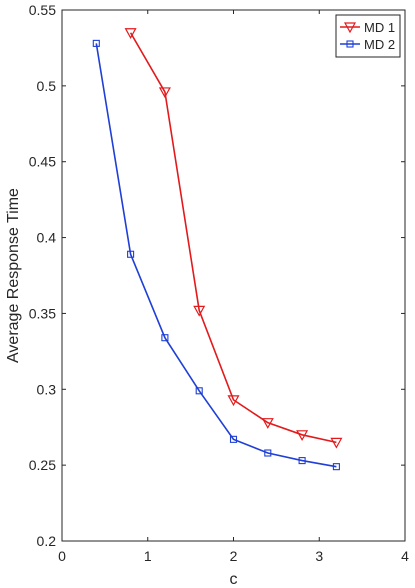 Image resolution: width=415 pixels, height=588 pixels. Describe the element at coordinates (234, 579) in the screenshot. I see `x-axis-label: c` at that location.